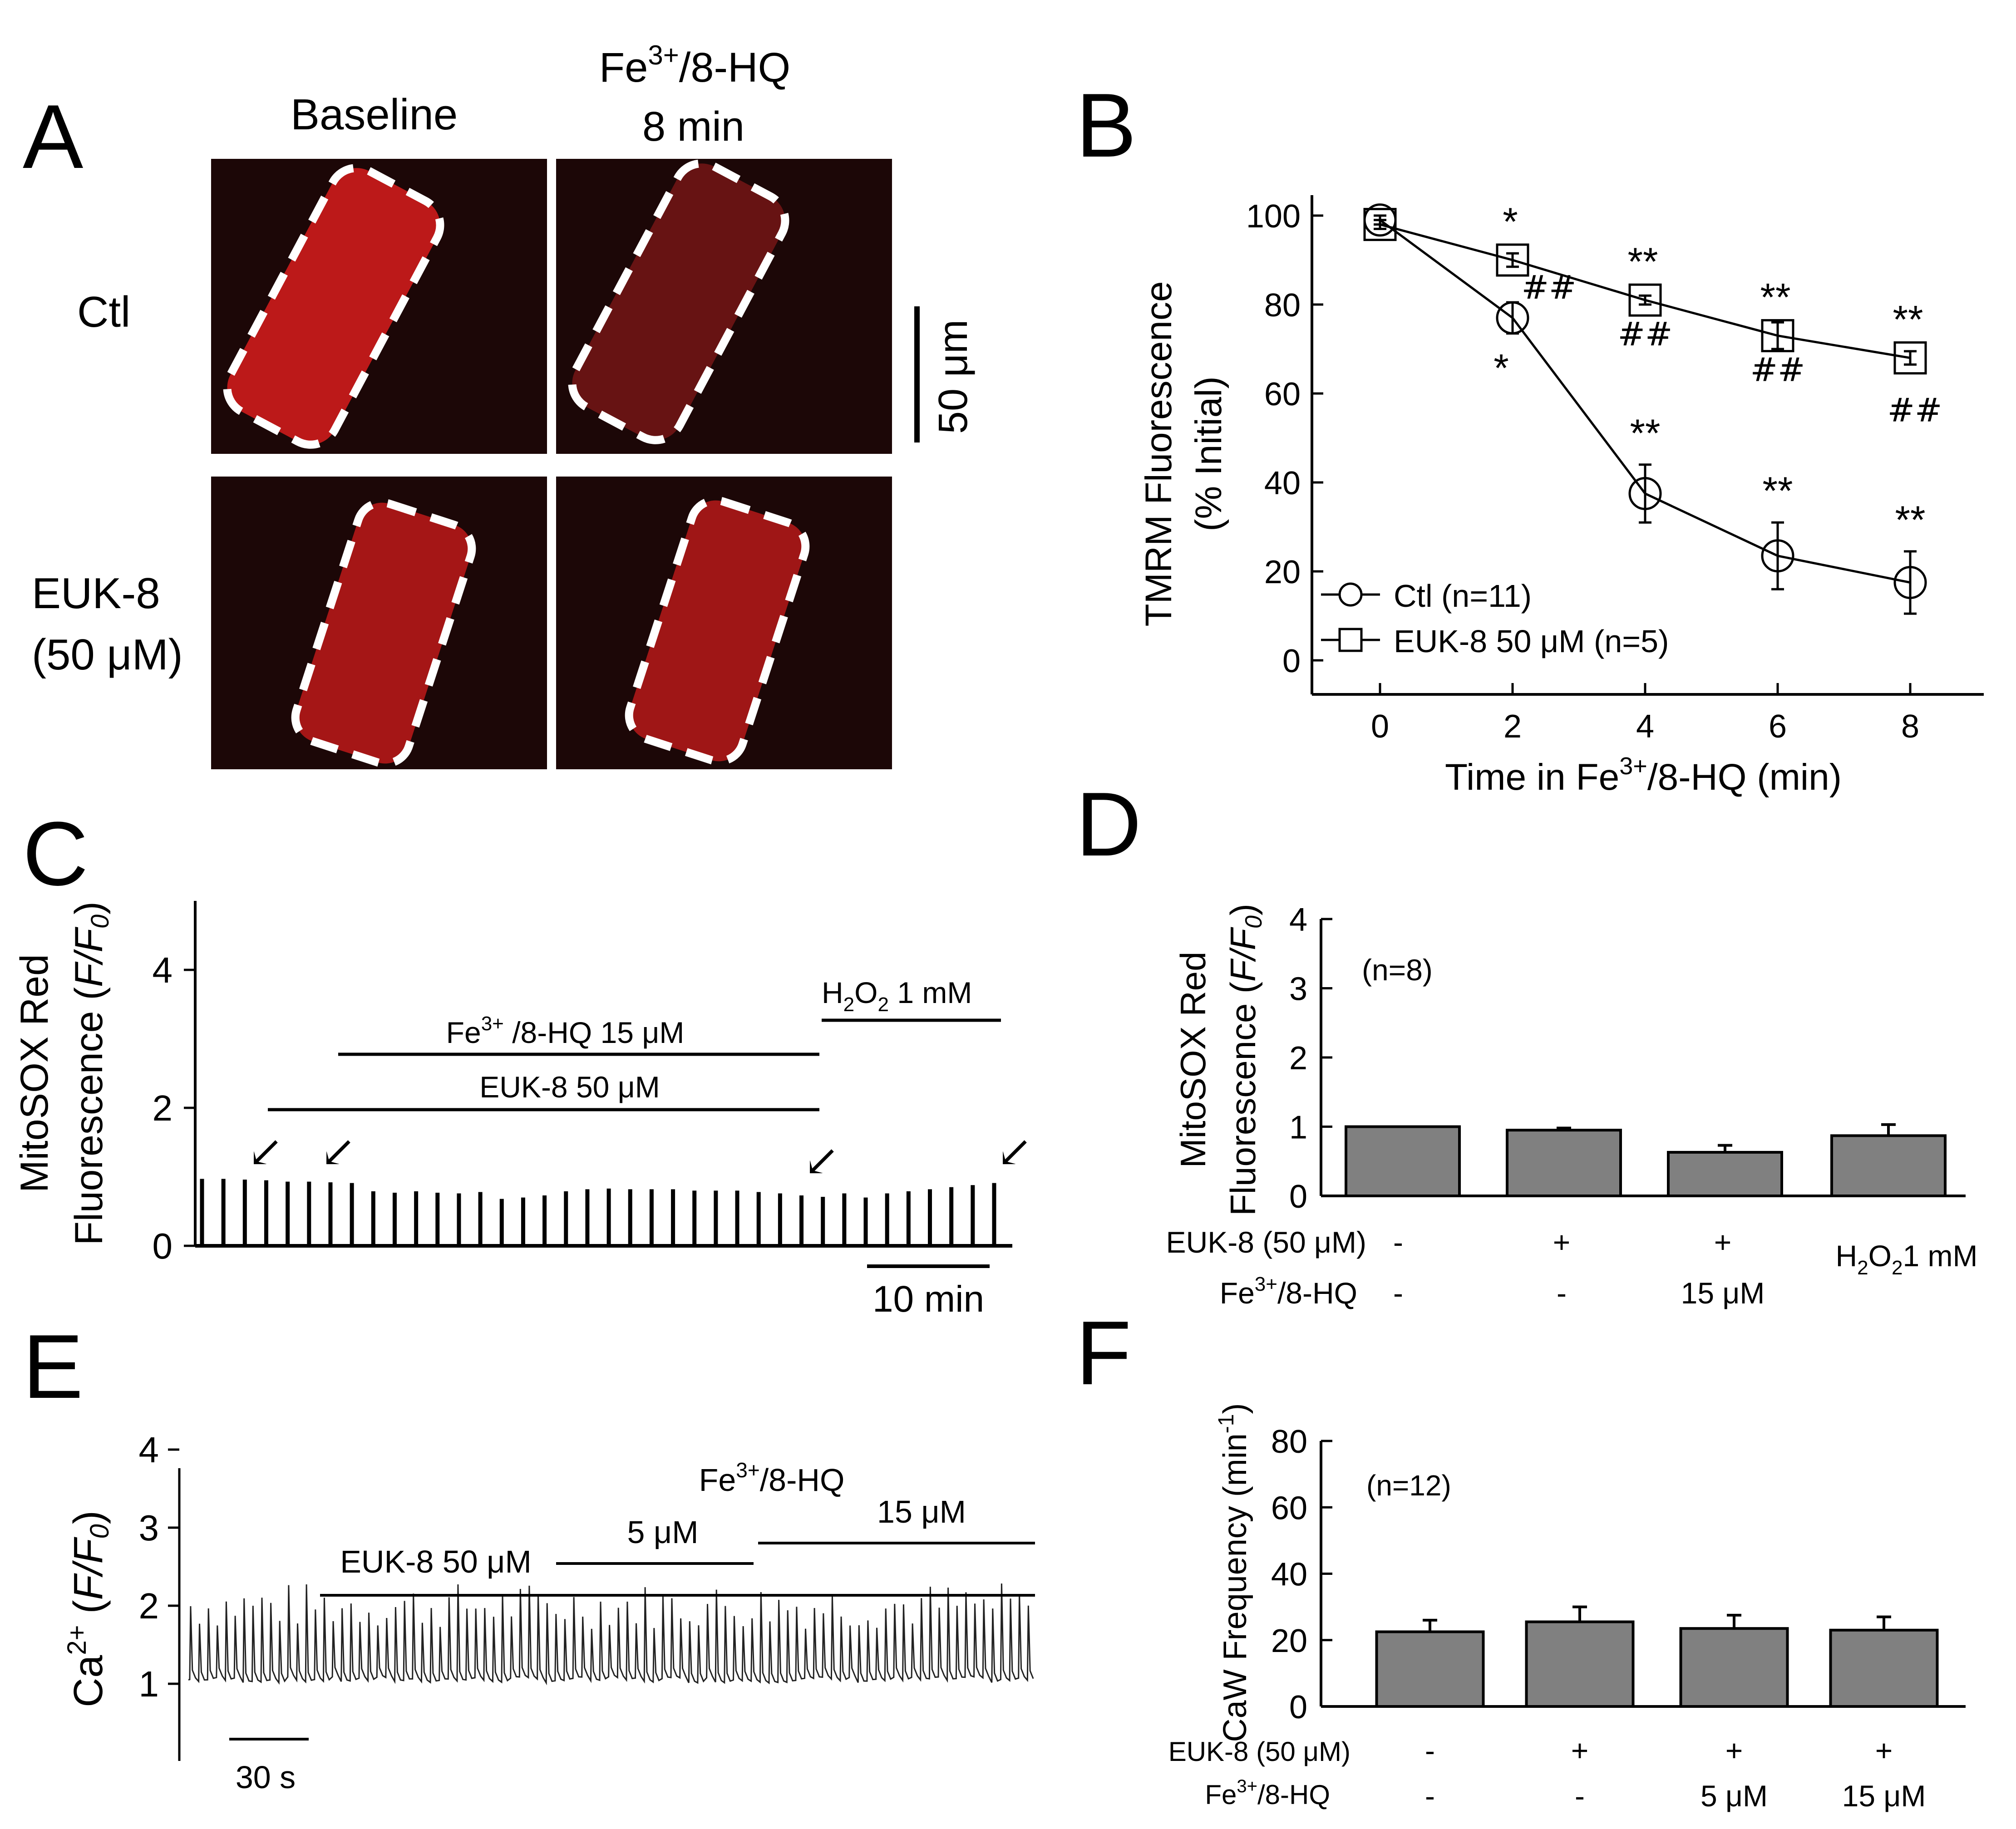  I want to click on b-ytick-label: 0, so click(1291, 661).